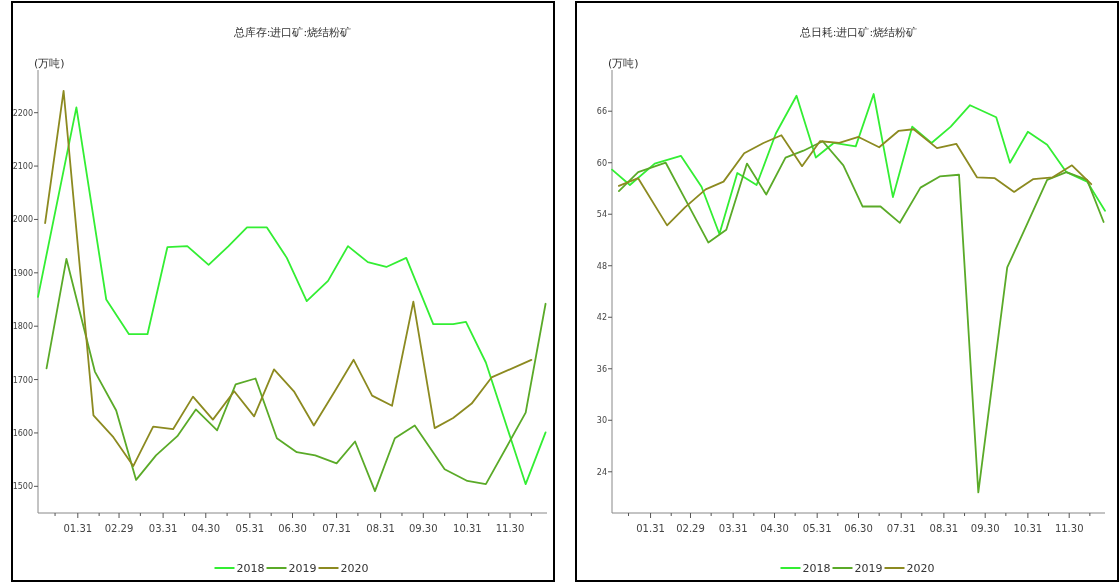  What do you see at coordinates (22, 113) in the screenshot?
I see `y-tick-label: 2200` at bounding box center [22, 113].